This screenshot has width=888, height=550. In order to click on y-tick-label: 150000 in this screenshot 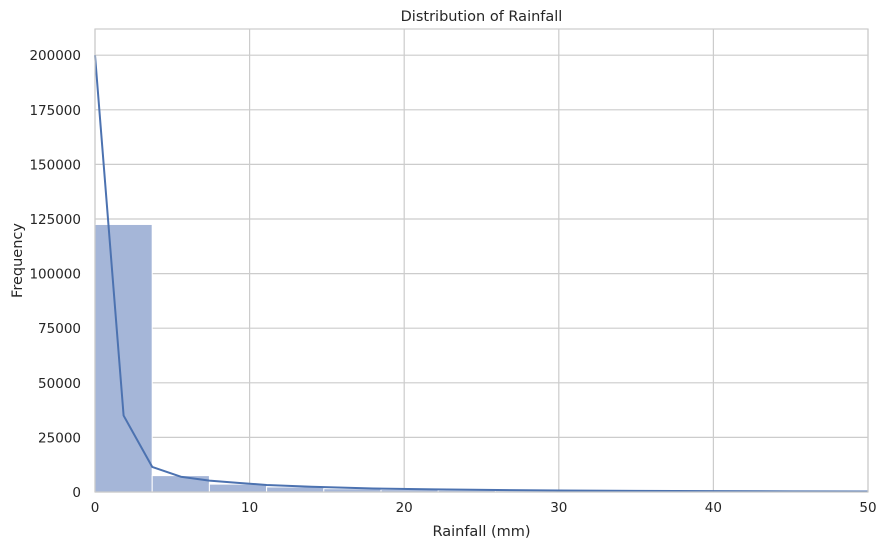, I will do `click(55, 165)`.